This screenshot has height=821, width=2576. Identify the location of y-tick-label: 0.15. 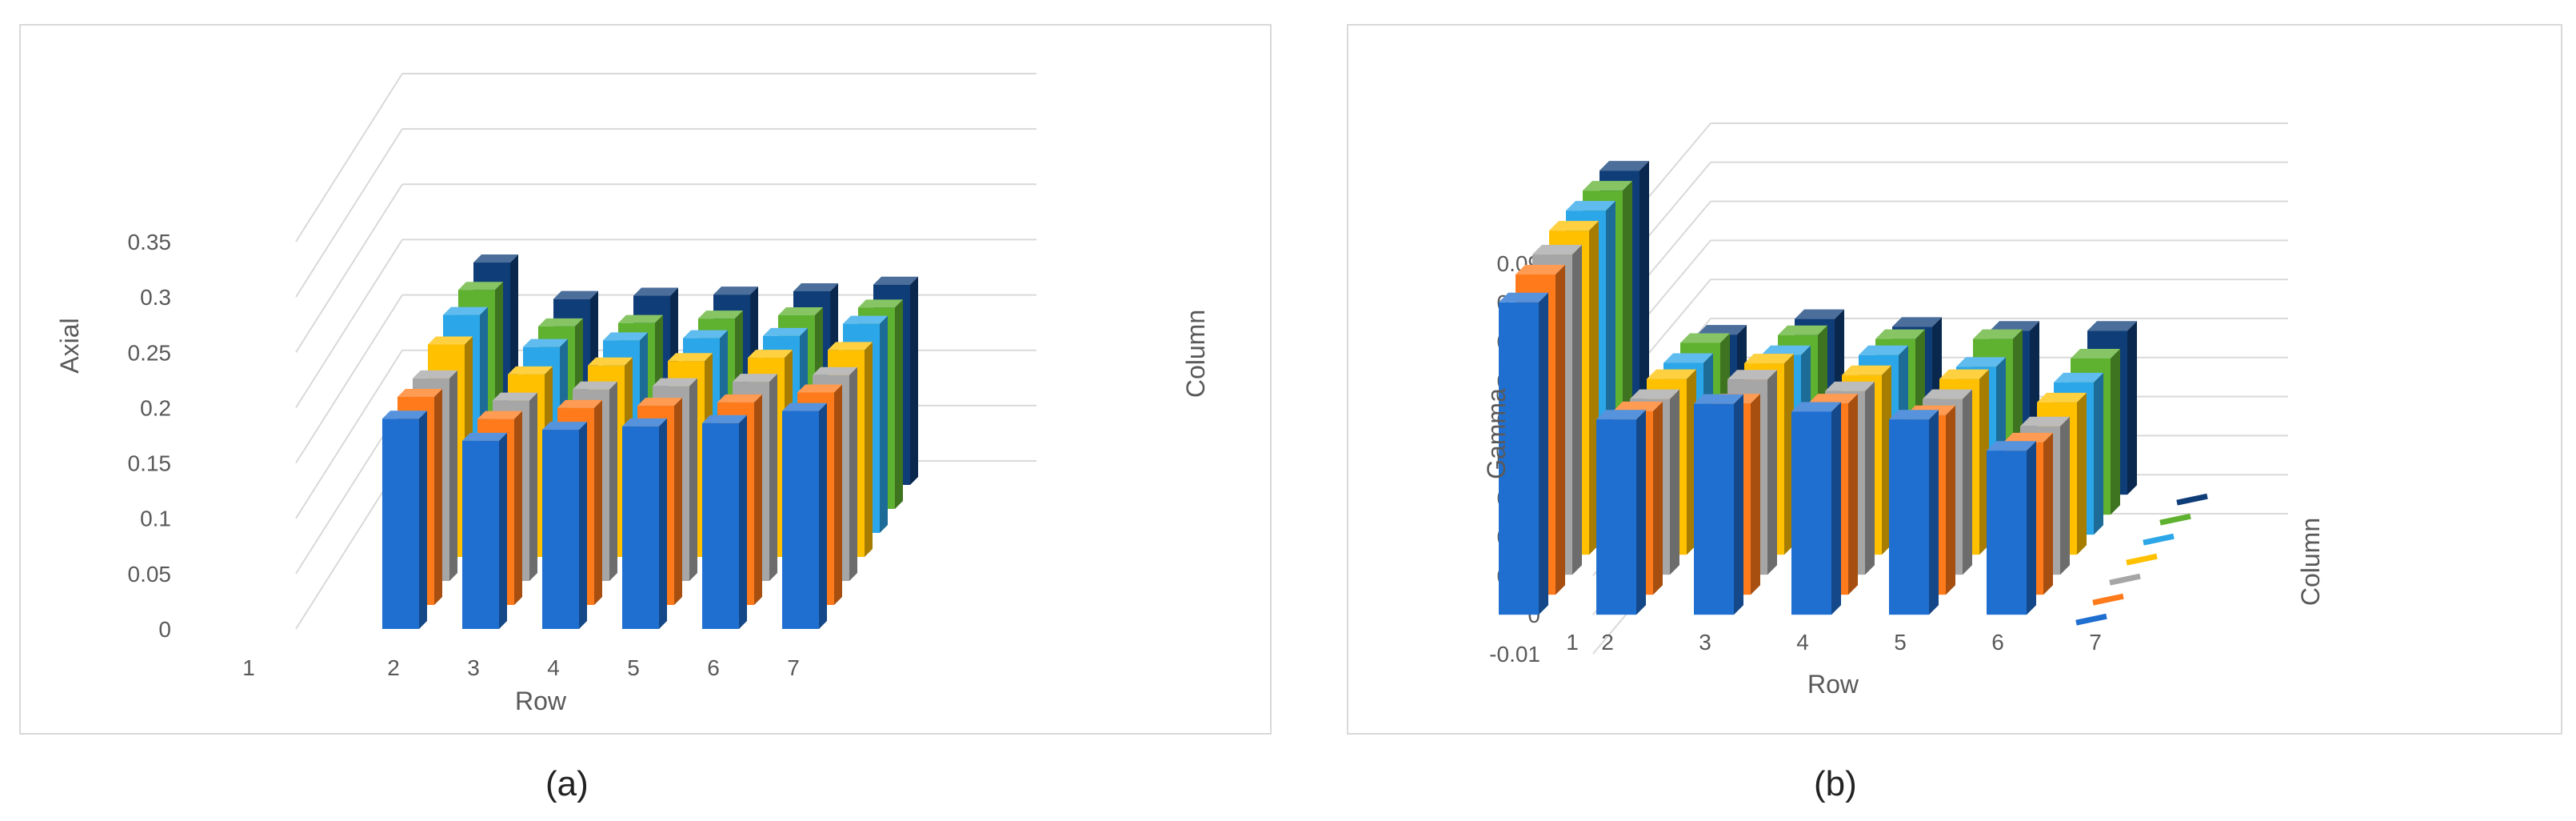
(150, 463).